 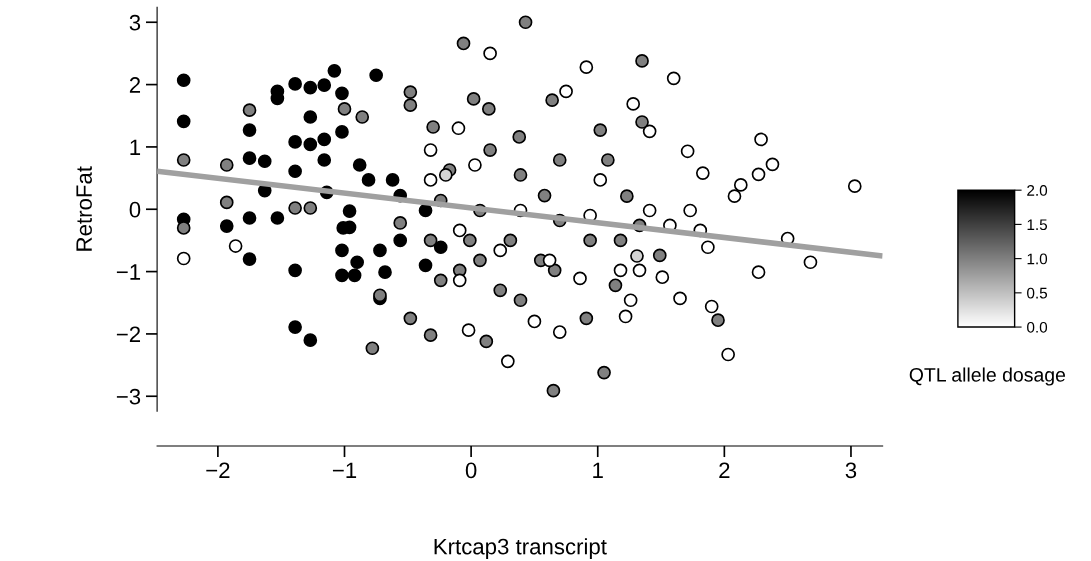 I want to click on color-bar-label: 1.0, so click(x=1037, y=259).